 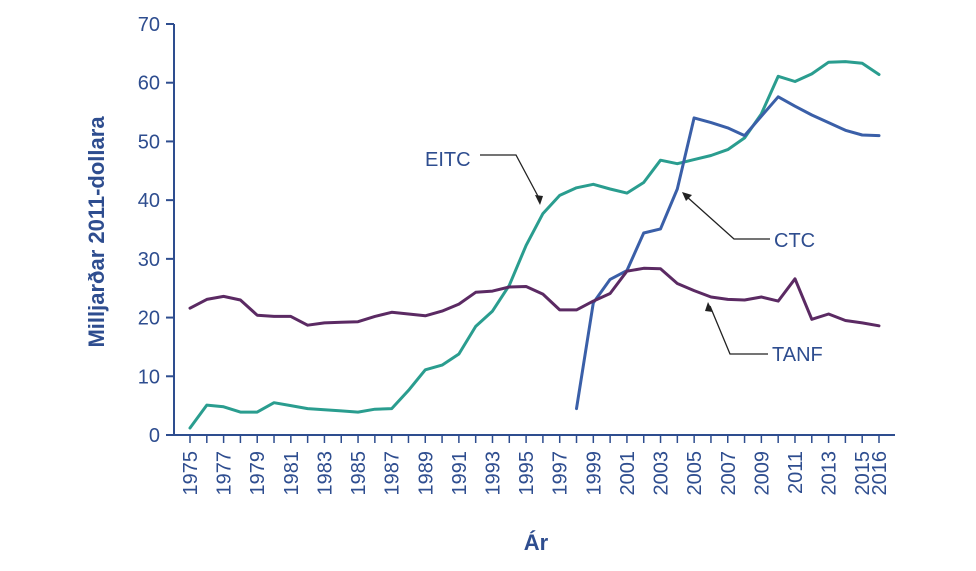 What do you see at coordinates (594, 473) in the screenshot?
I see `x-tick-label: 1999` at bounding box center [594, 473].